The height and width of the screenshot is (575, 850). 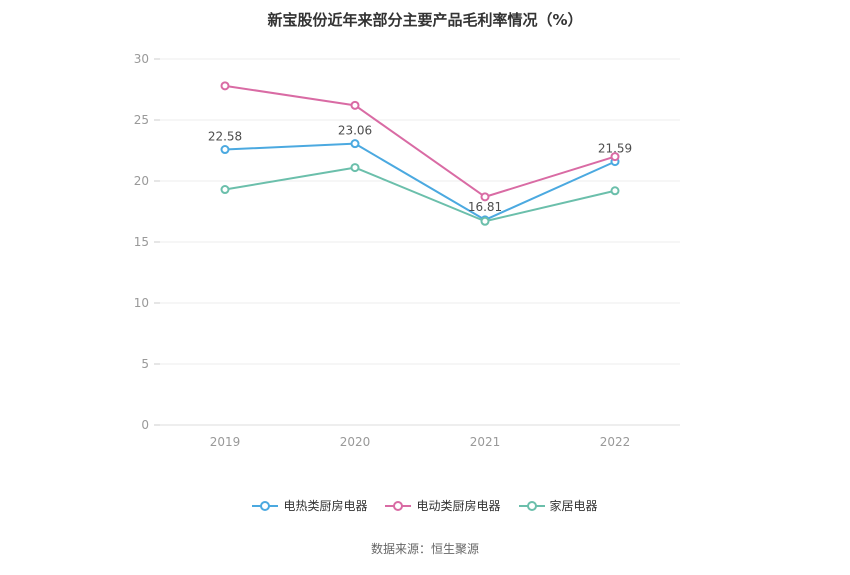 What do you see at coordinates (425, 20) in the screenshot?
I see `chart-title: 新宝股份近年来部分主要产品毛利率情况（%）` at bounding box center [425, 20].